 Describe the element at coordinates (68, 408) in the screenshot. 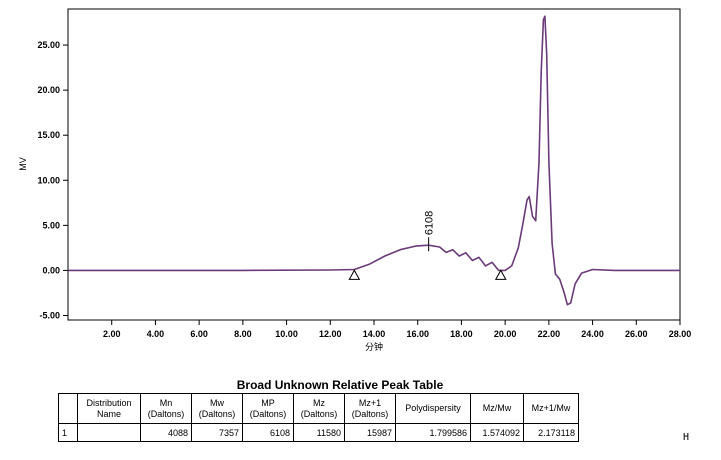

I see `header-index` at that location.